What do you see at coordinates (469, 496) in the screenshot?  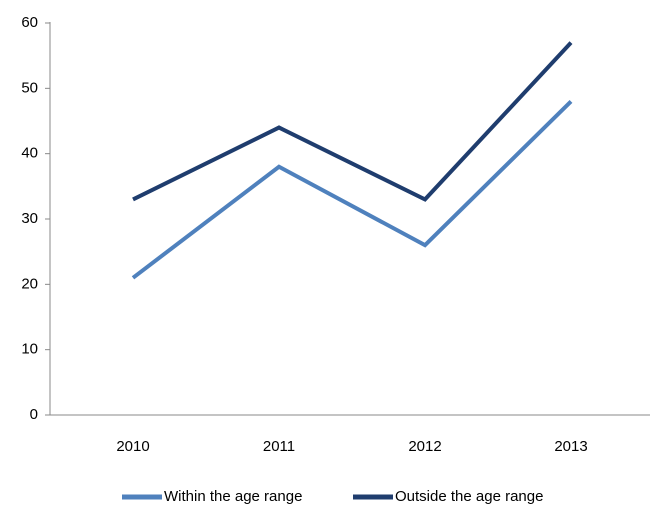 I see `legend-label: Outside the age range` at bounding box center [469, 496].